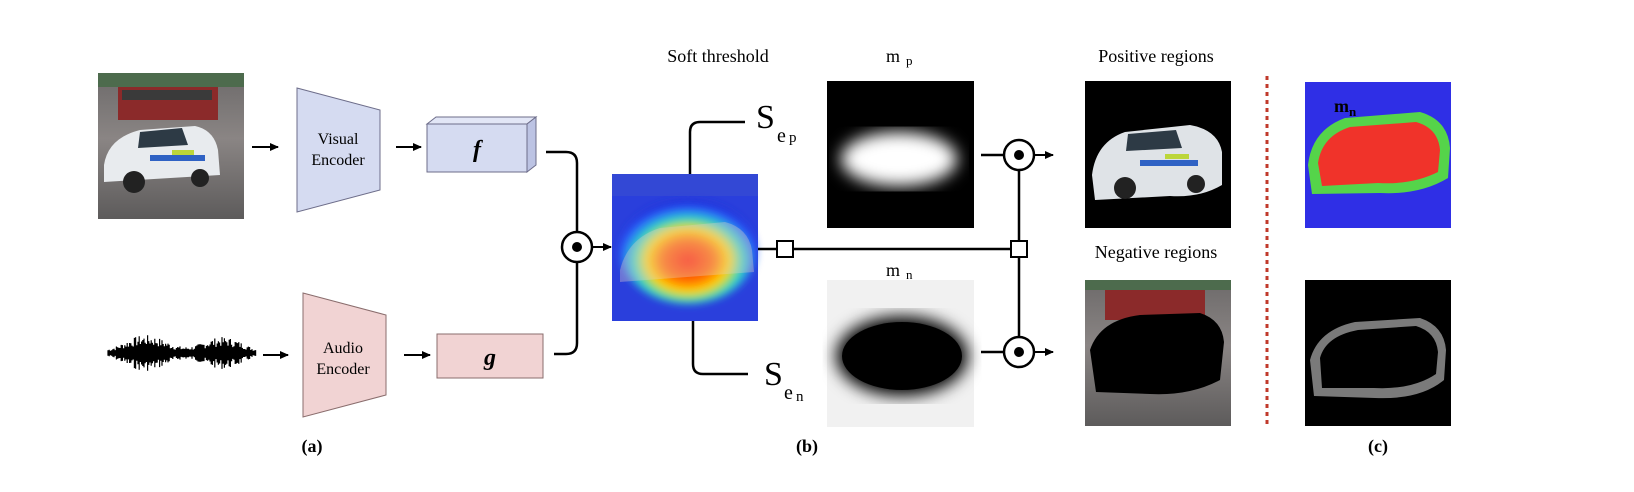  I want to click on positive-mask-image, so click(900, 154).